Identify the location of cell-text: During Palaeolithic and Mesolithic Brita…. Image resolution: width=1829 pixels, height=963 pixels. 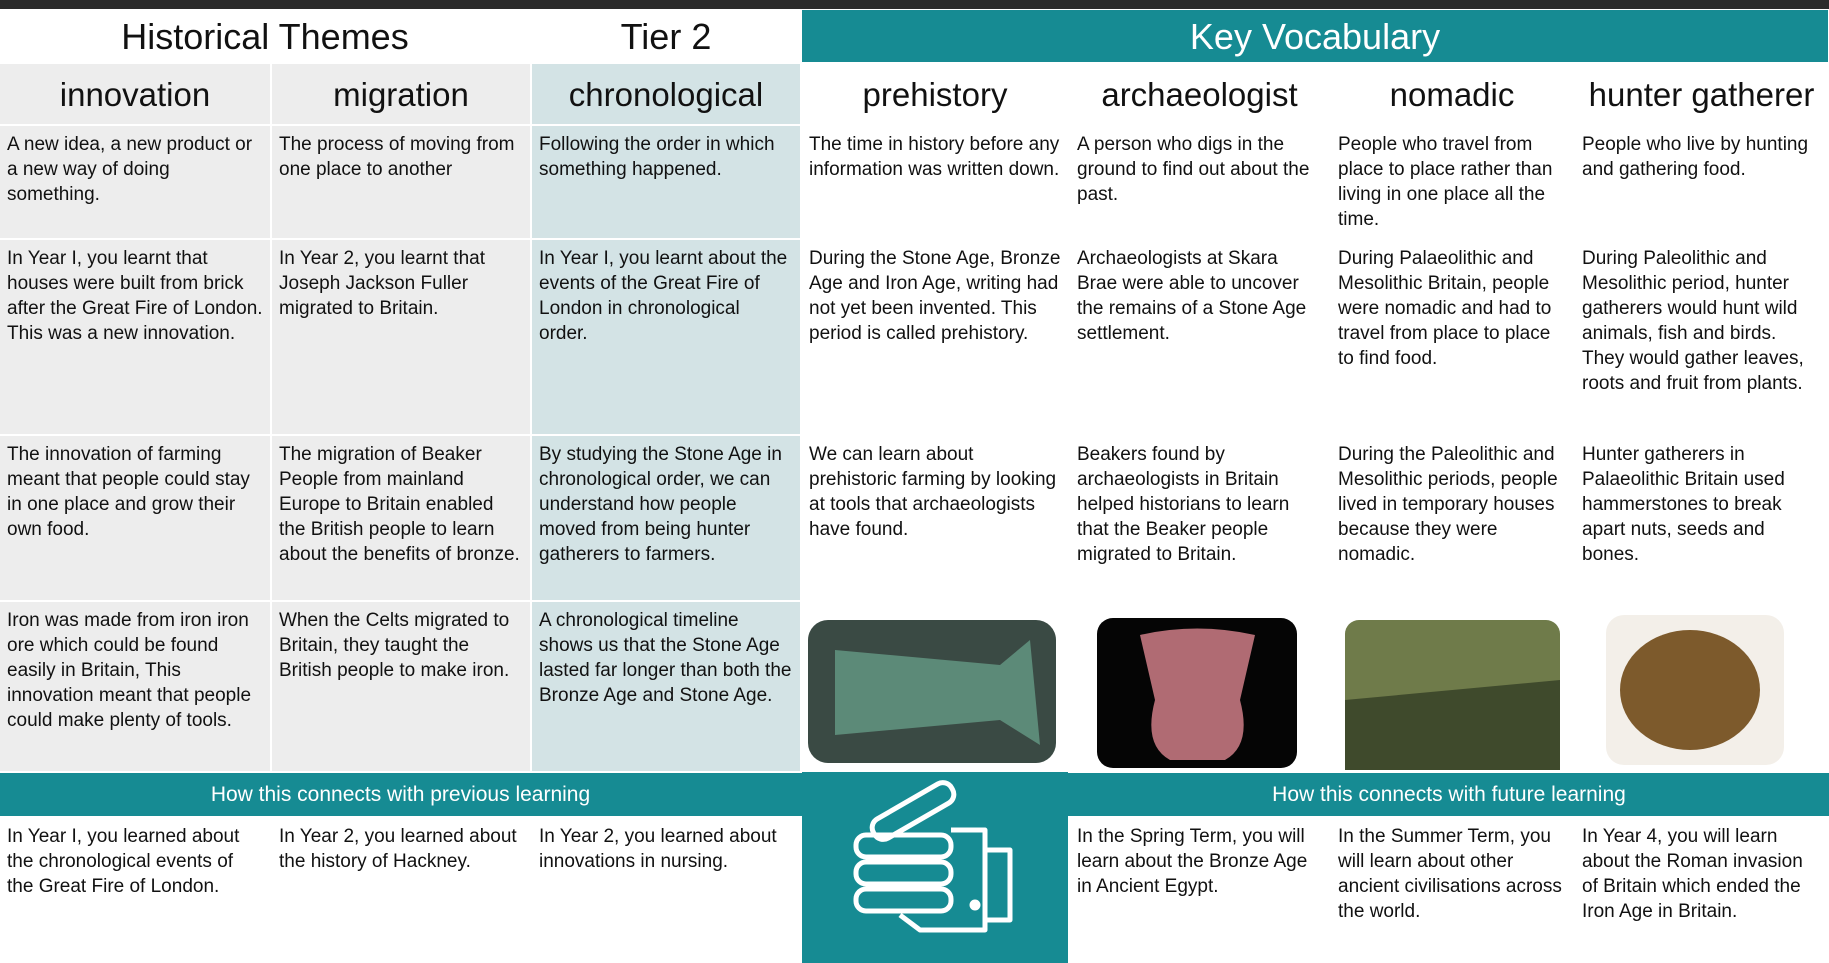
(1452, 337).